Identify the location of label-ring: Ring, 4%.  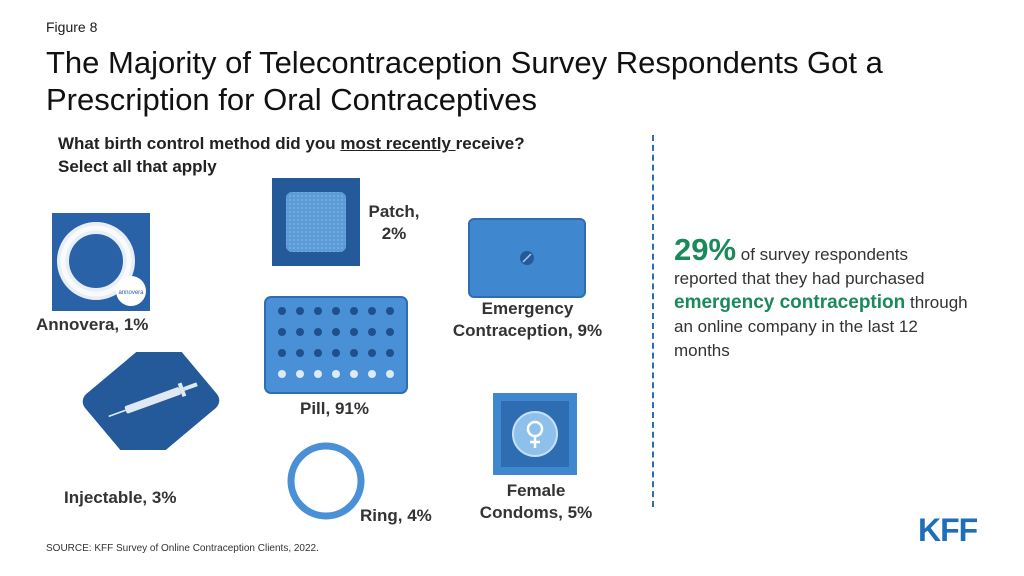
(396, 515).